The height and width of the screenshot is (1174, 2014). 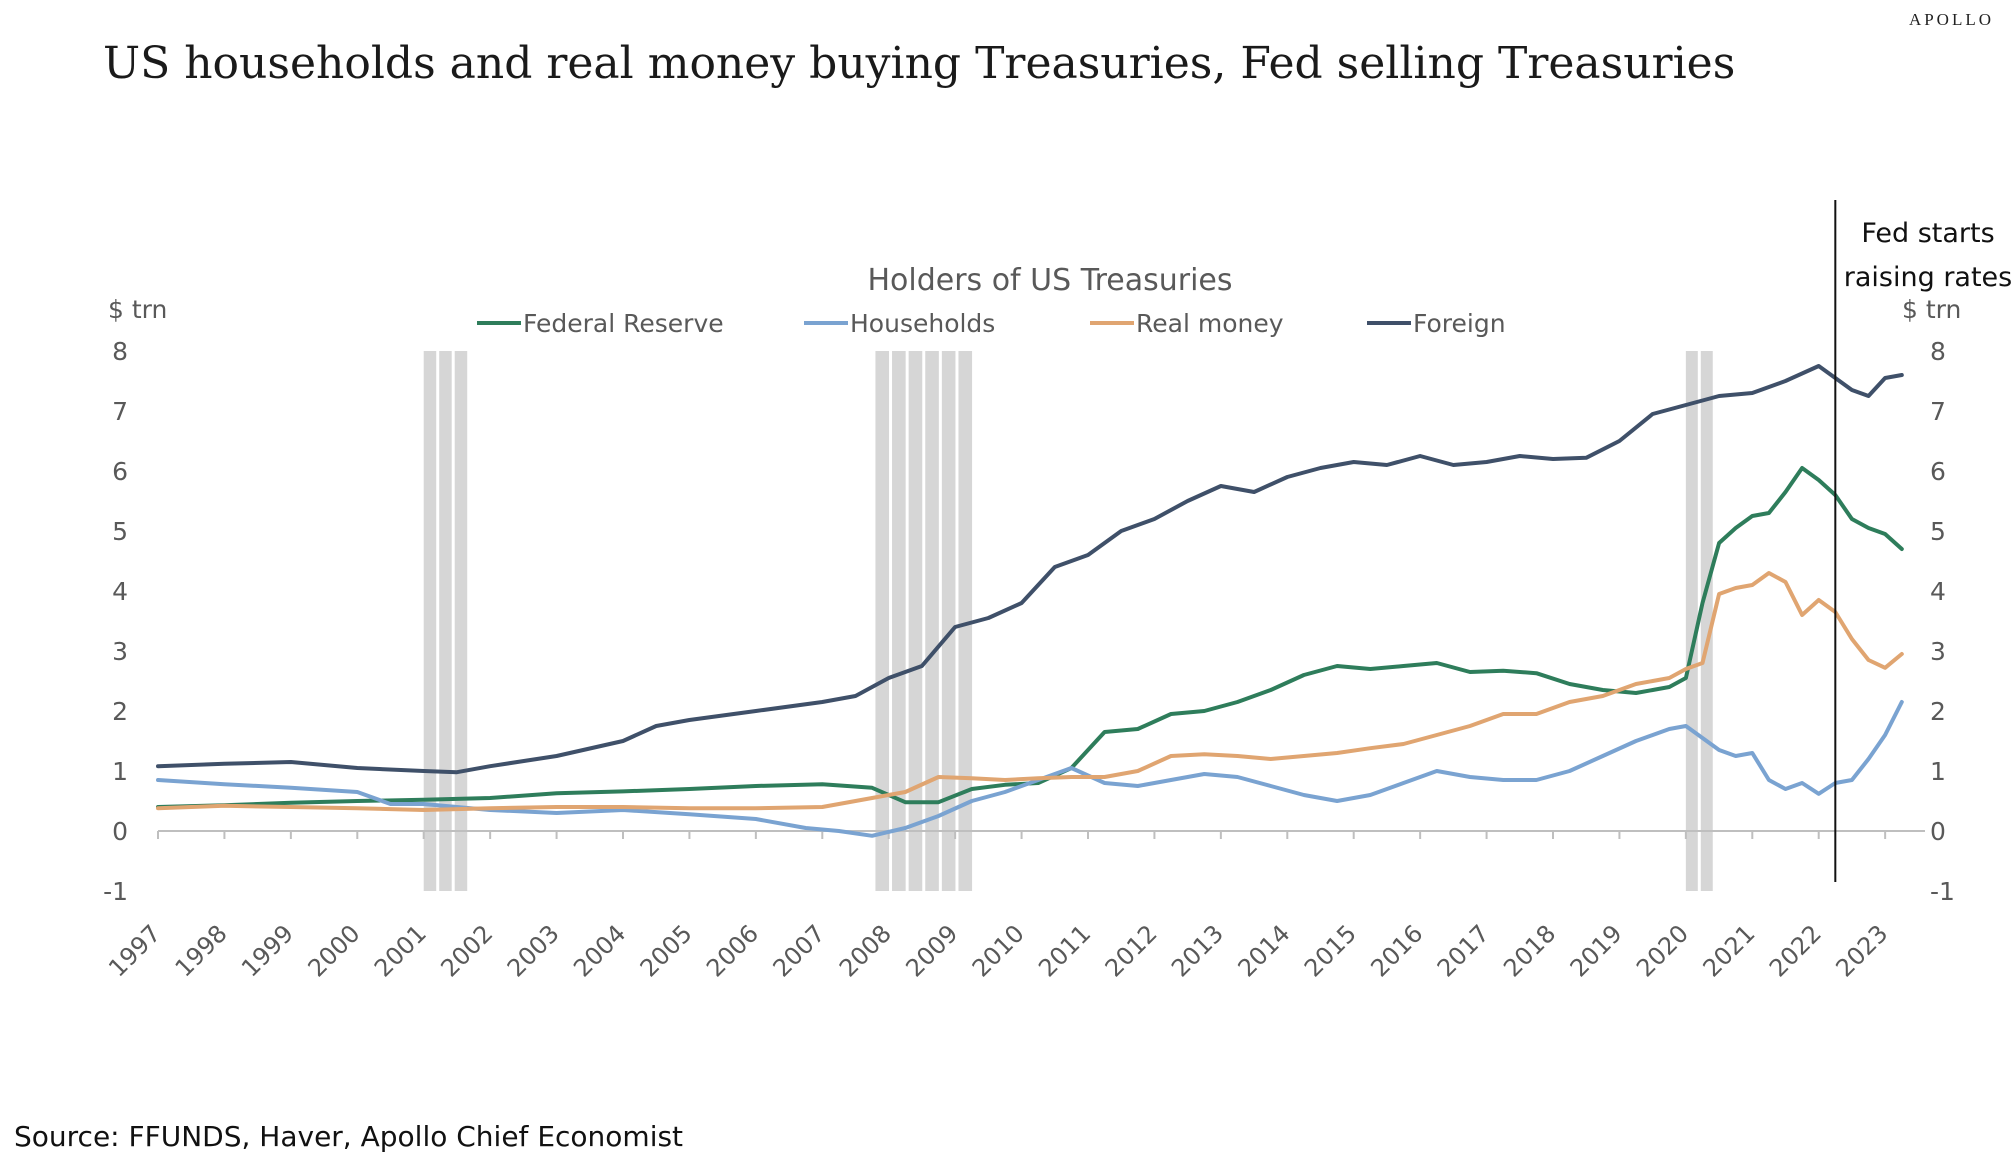 What do you see at coordinates (120, 651) in the screenshot?
I see `y-tick-label-left: 3` at bounding box center [120, 651].